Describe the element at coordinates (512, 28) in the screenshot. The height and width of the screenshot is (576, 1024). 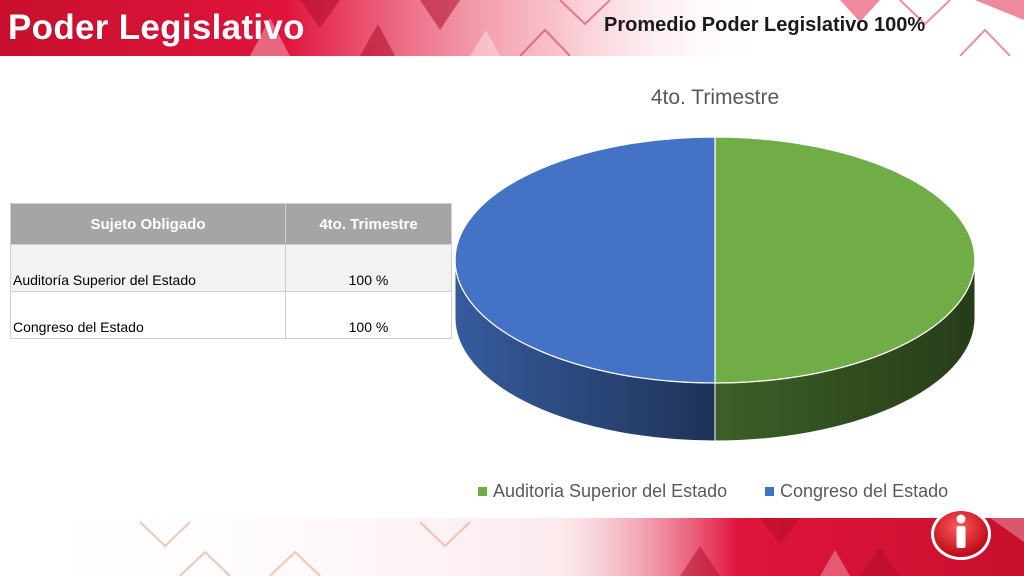
I see `header-decoration` at that location.